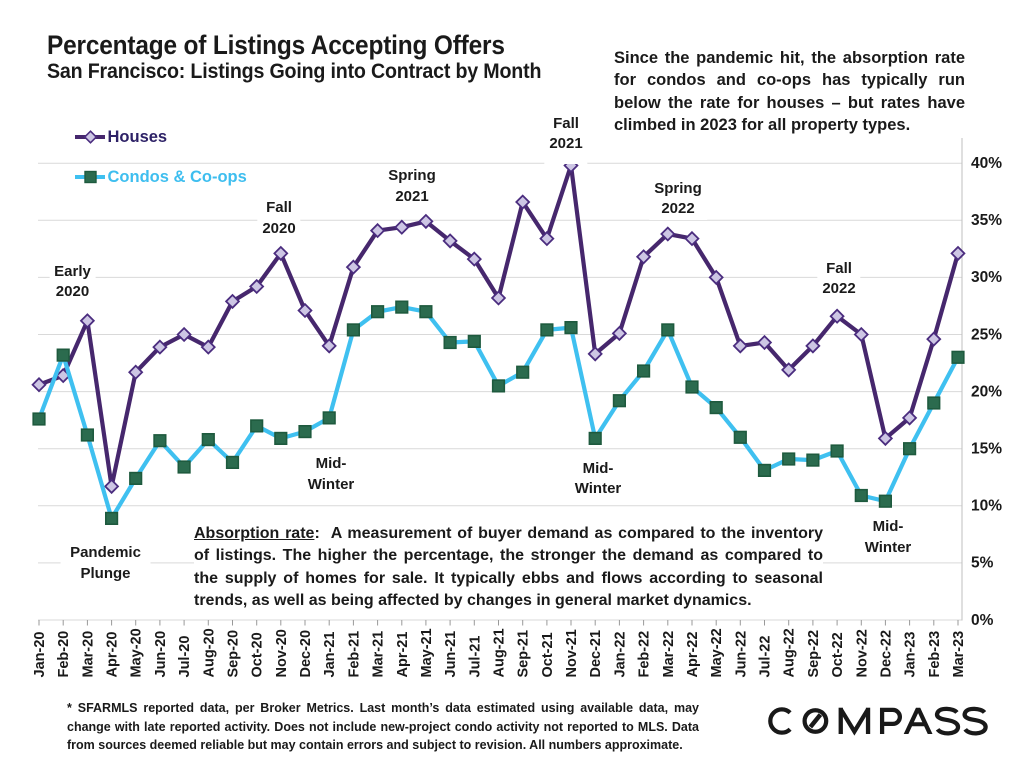 The height and width of the screenshot is (768, 1024). Describe the element at coordinates (209, 652) in the screenshot. I see `svg-text: Aug-20` at that location.